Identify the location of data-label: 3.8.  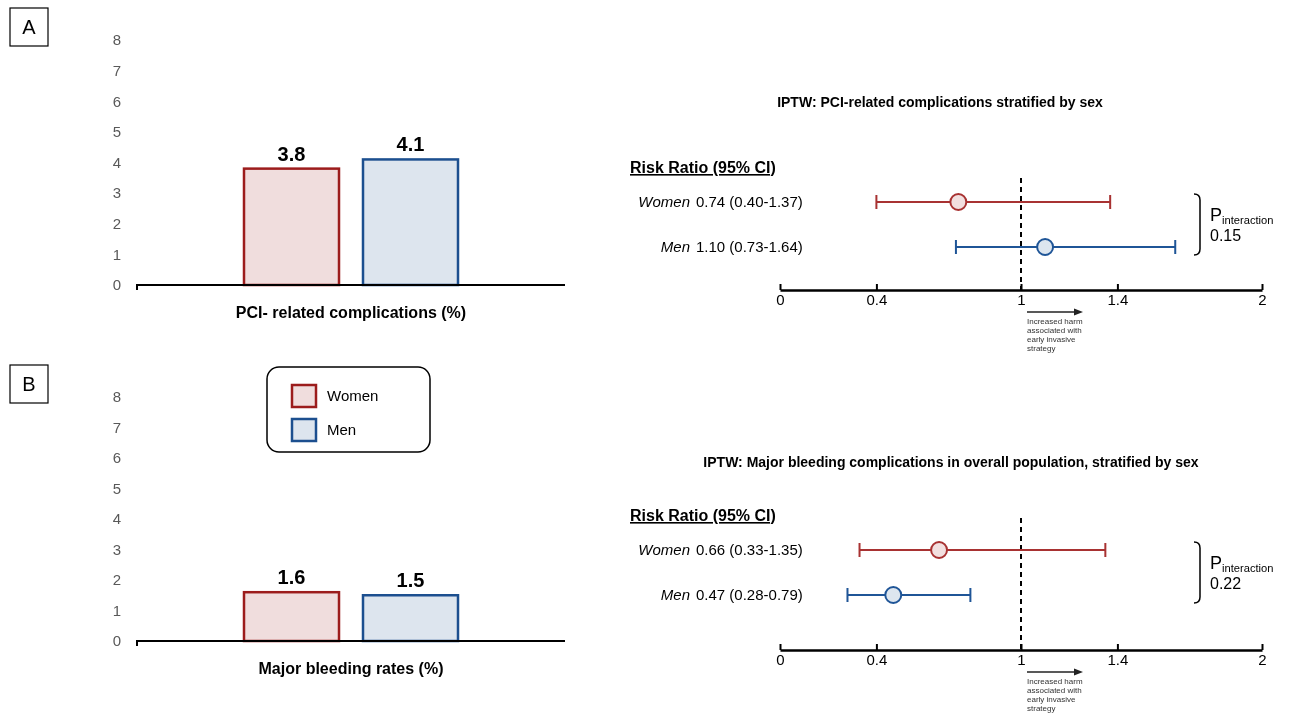
(291, 153).